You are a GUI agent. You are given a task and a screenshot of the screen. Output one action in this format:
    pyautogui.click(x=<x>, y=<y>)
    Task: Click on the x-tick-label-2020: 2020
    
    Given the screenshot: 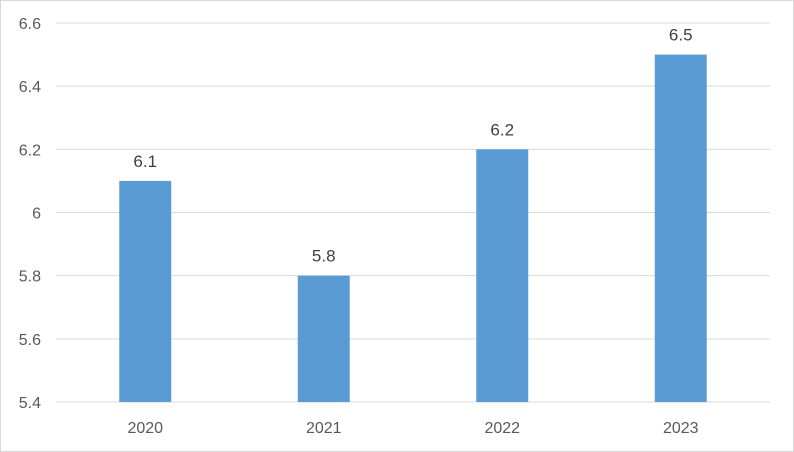 What is the action you would take?
    pyautogui.click(x=145, y=428)
    